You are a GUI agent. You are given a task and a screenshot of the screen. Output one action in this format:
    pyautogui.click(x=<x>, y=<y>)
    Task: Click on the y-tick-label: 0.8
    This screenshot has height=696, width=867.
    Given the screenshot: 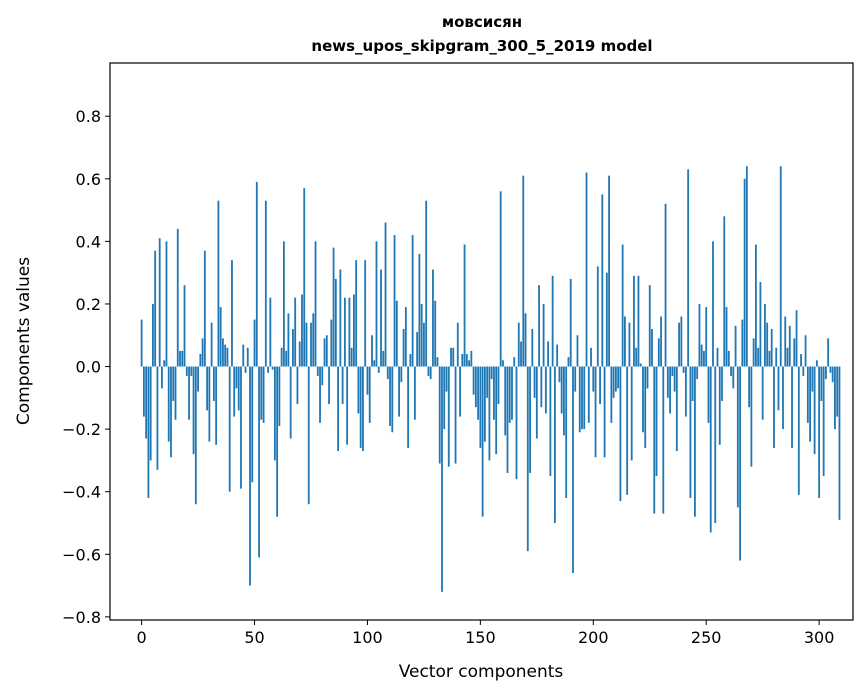 What is the action you would take?
    pyautogui.click(x=88, y=116)
    